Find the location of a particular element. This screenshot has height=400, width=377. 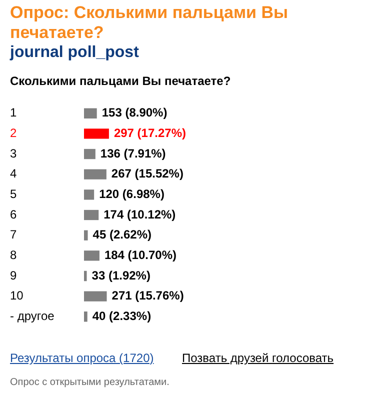

y-tick-label: 1 is located at coordinates (13, 113).